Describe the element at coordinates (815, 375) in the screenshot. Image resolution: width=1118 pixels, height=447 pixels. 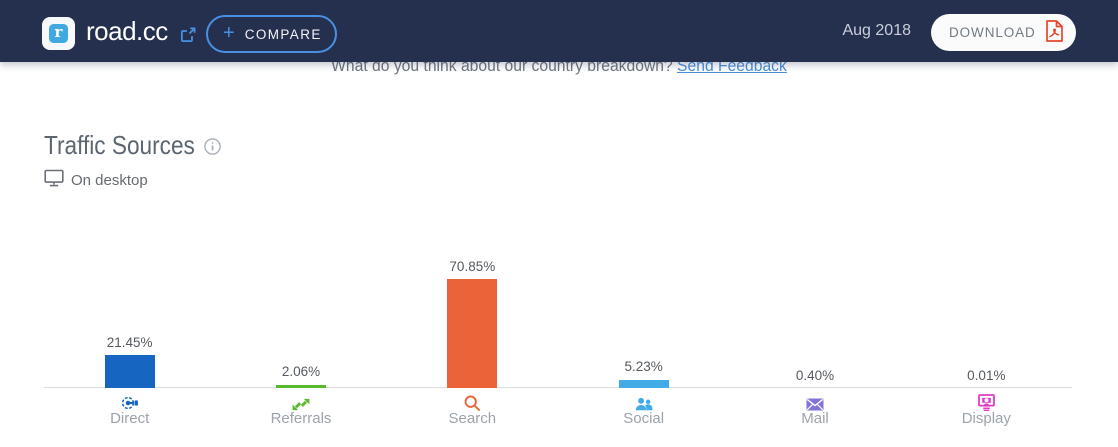
I see `bar-value-label: 0.40%` at that location.